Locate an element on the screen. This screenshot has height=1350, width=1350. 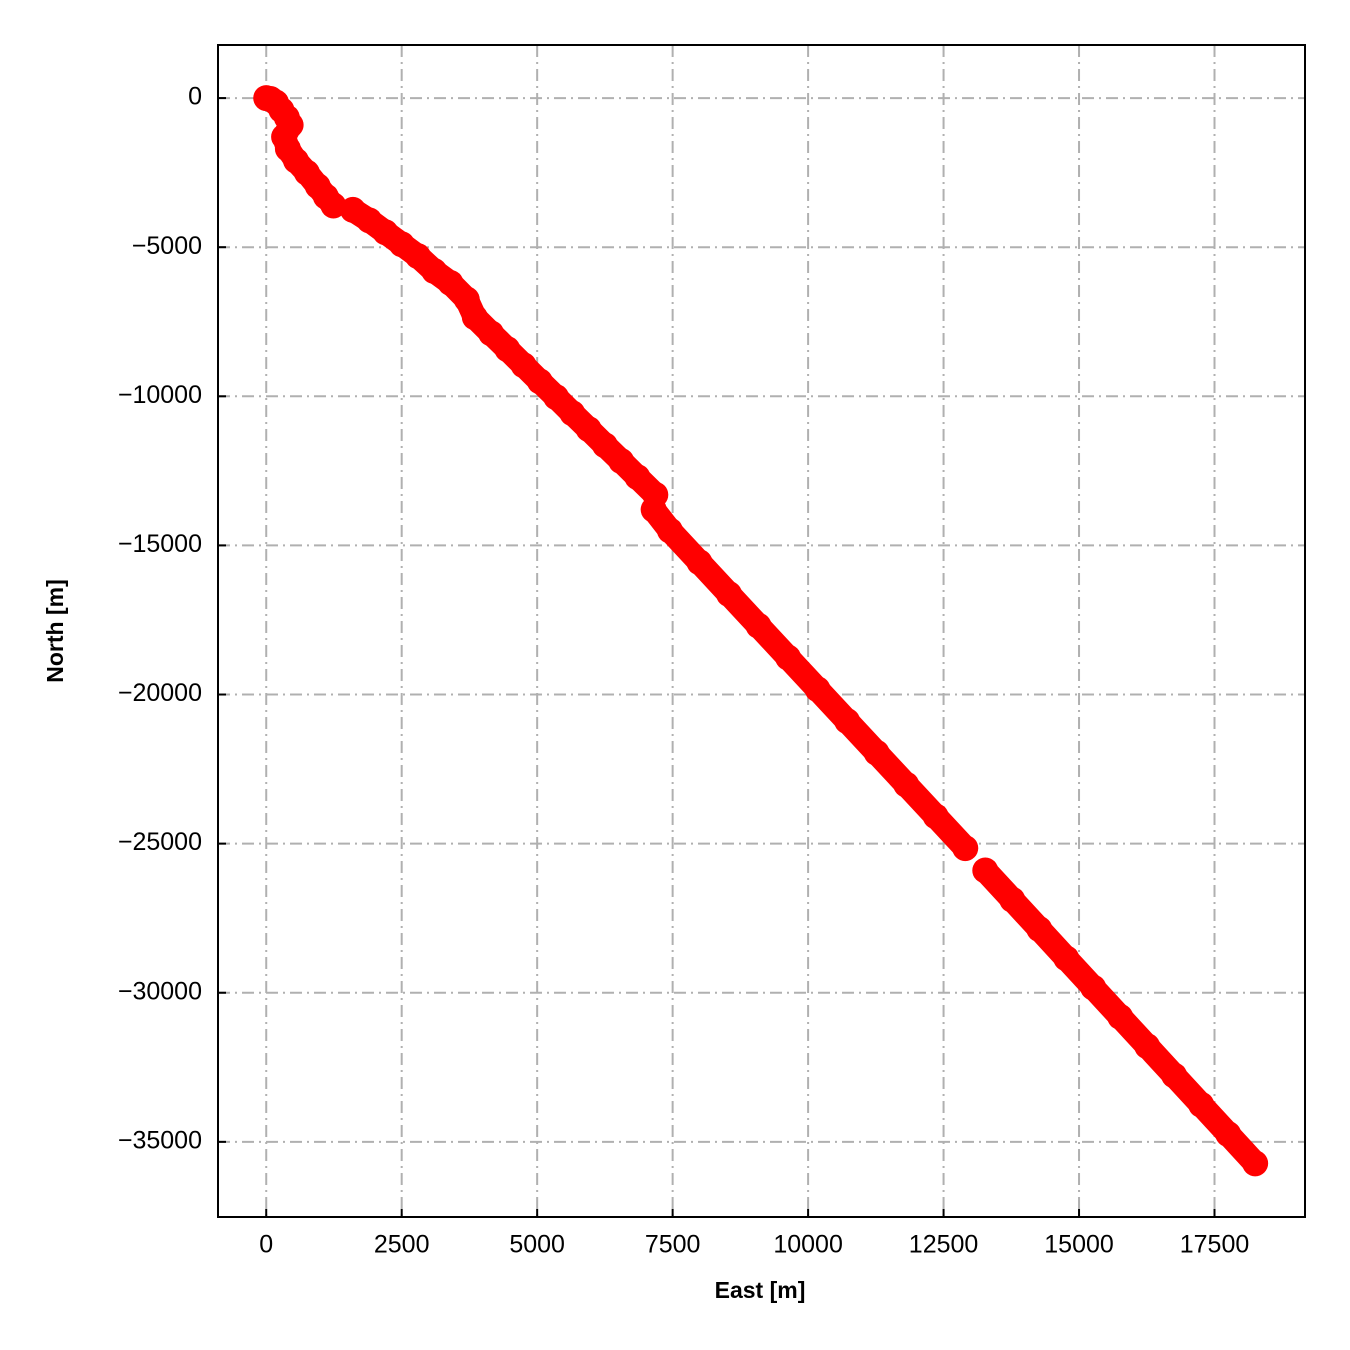
y-tick-label: −25000 is located at coordinates (160, 842).